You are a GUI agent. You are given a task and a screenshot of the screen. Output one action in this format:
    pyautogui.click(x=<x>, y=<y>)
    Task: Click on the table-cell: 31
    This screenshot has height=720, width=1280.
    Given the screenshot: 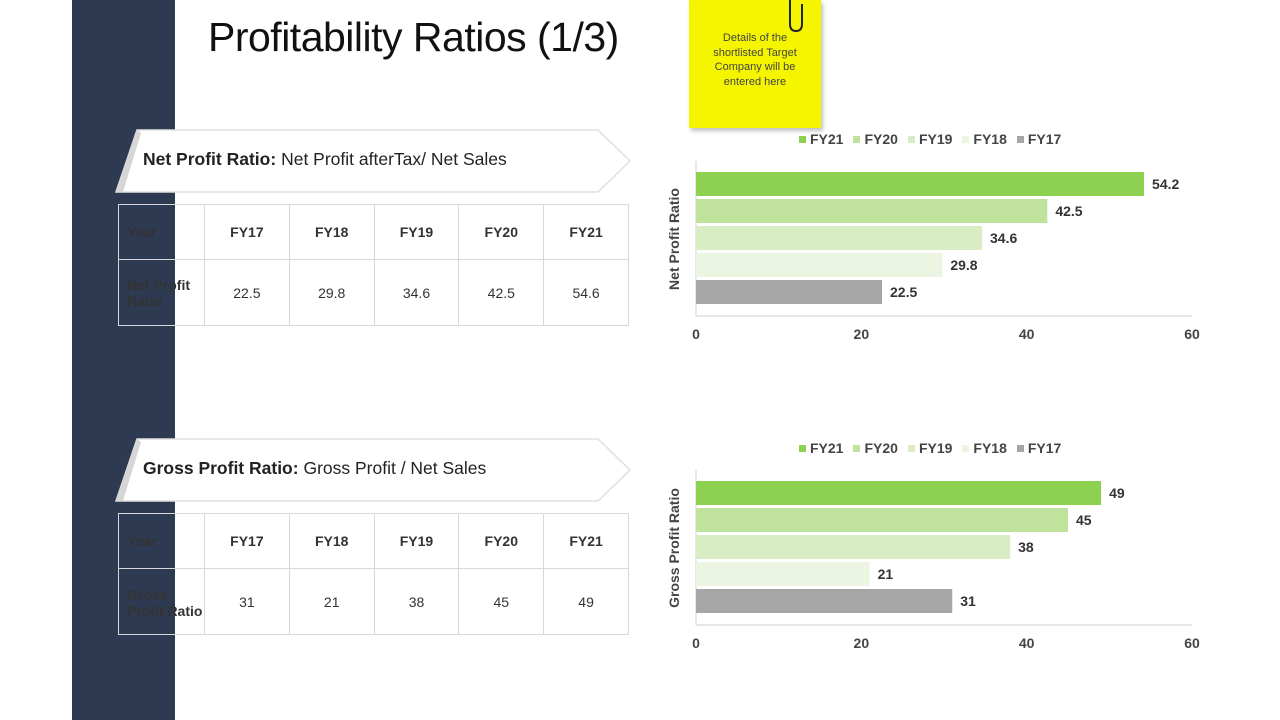 What is the action you would take?
    pyautogui.click(x=247, y=601)
    